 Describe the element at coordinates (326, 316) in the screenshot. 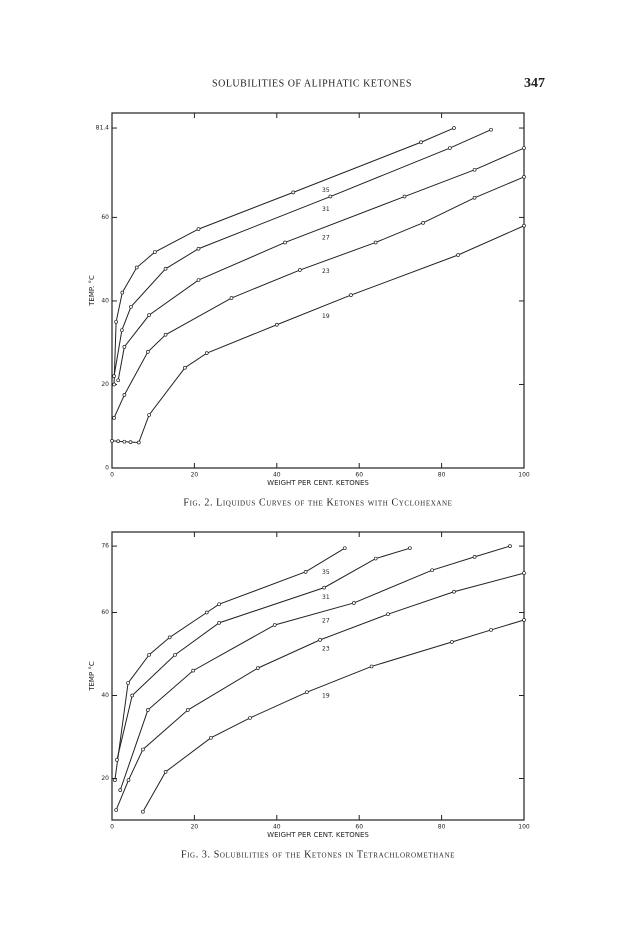

I see `curve-label: 19` at that location.